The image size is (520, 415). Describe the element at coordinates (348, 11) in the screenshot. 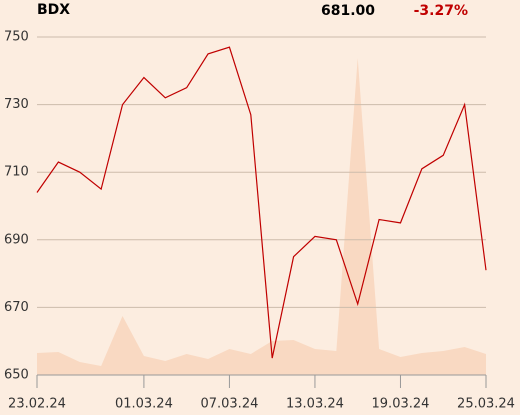

I see `price: 681.00` at that location.